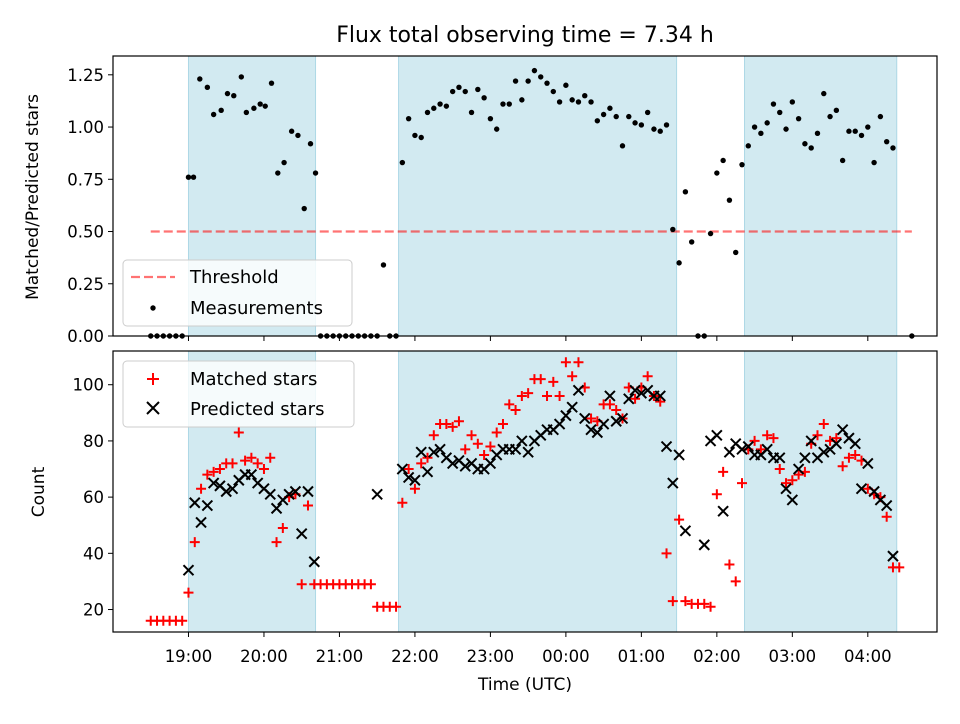 The height and width of the screenshot is (724, 960). What do you see at coordinates (793, 656) in the screenshot?
I see `x-tick-label: 03:00` at bounding box center [793, 656].